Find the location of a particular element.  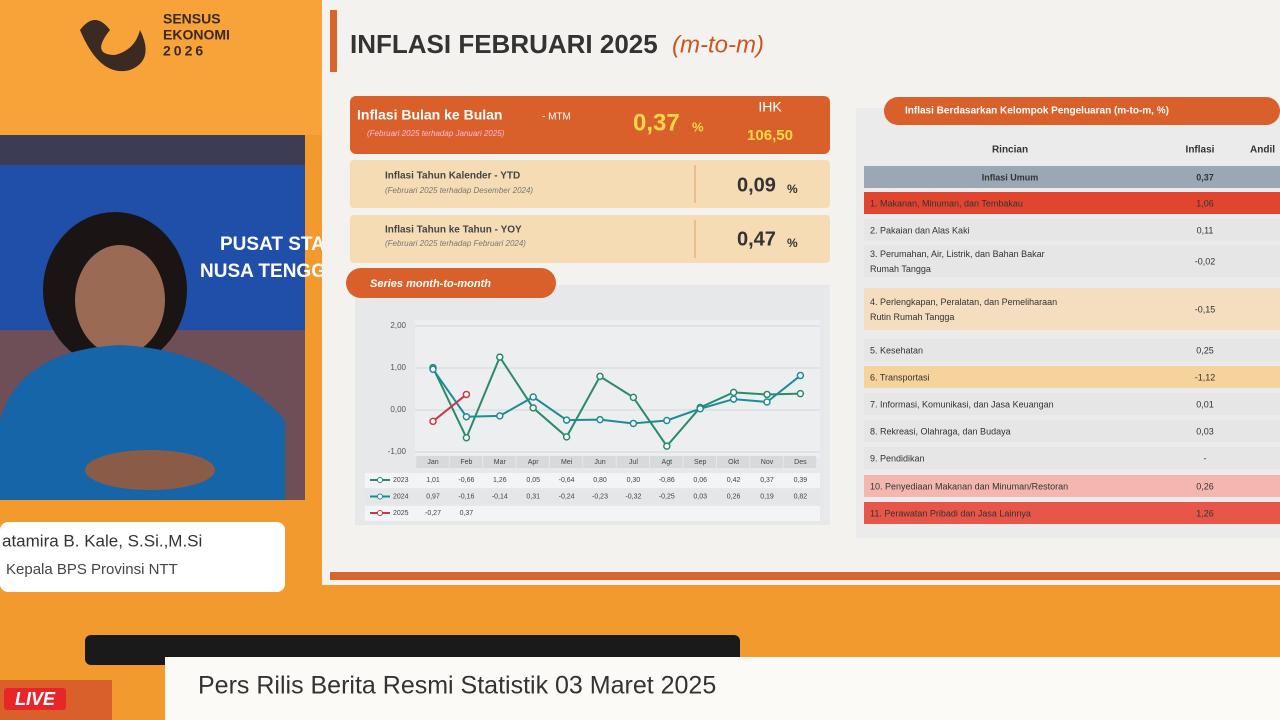

table-header: Rincian is located at coordinates (1010, 150).